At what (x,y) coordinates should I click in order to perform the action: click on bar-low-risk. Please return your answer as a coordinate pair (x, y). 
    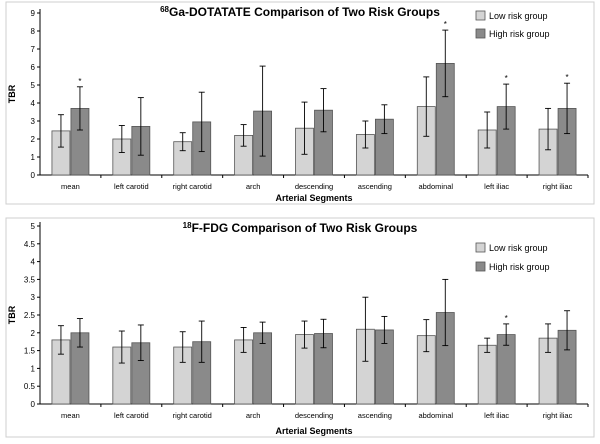
    Looking at the image, I should click on (487, 374).